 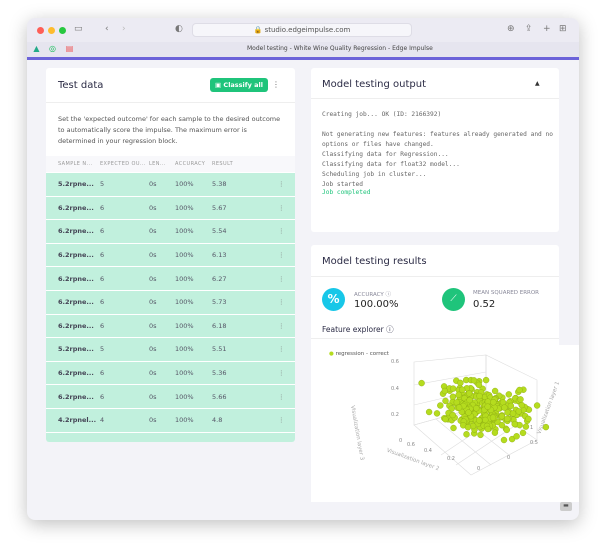 I want to click on table-row: 6.2rpne... 6 0s 100% 6.27 ⋮, so click(x=170, y=278).